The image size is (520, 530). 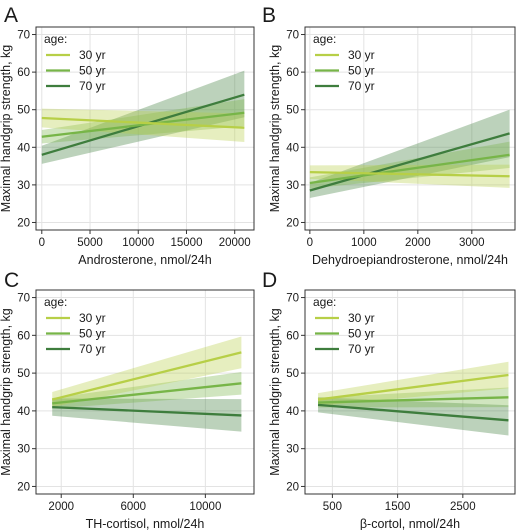 What do you see at coordinates (145, 523) in the screenshot?
I see `x-axis-label: TH-cortisol, nmol/24h` at bounding box center [145, 523].